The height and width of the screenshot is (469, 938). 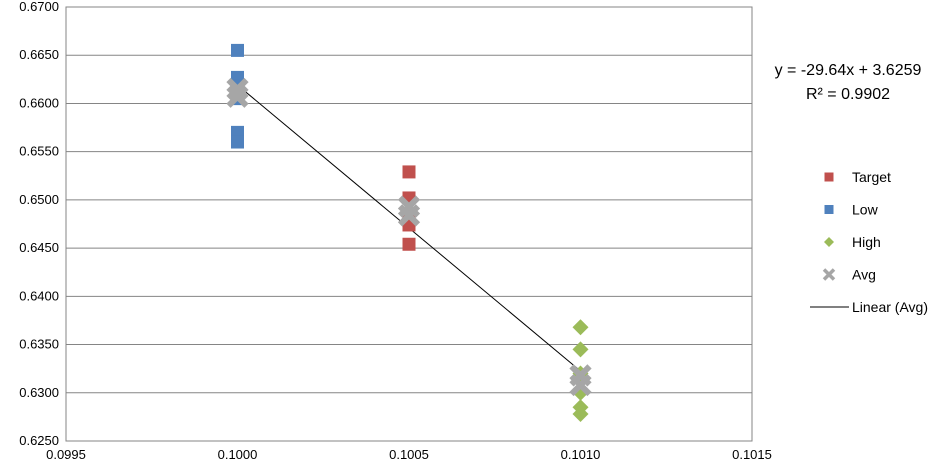 I want to click on x-tick-label: 0.1000, so click(x=238, y=454).